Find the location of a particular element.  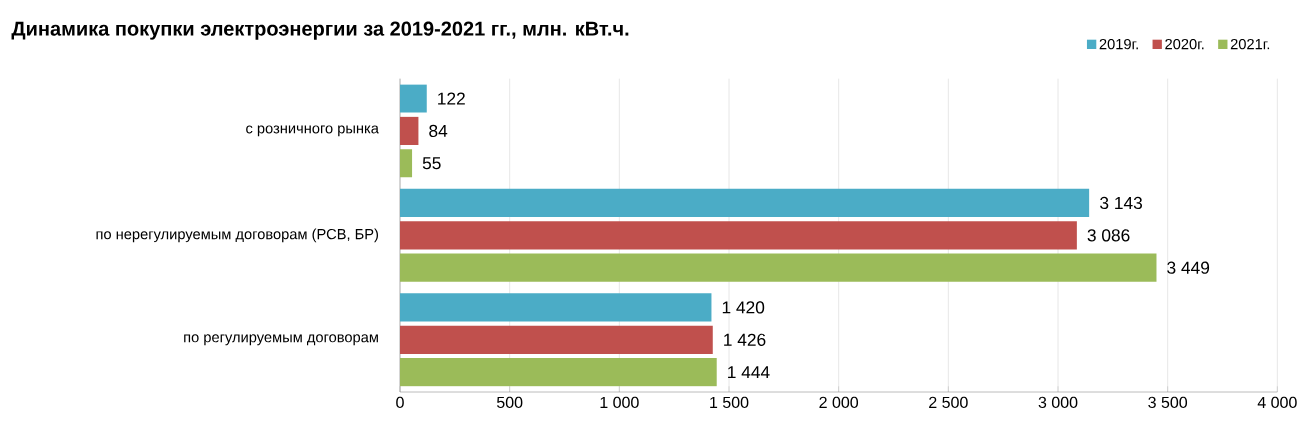

data-label: 3 449 is located at coordinates (1188, 267).